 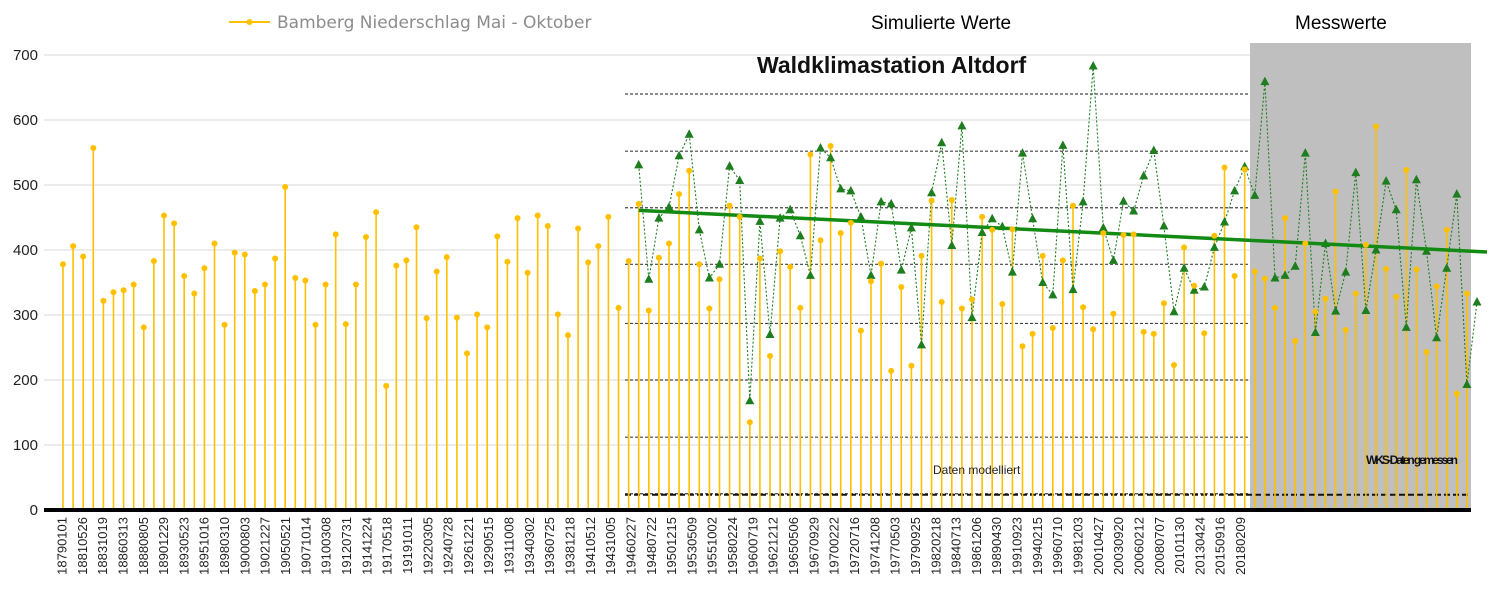 I want to click on x-tick-label: 19820218, so click(x=935, y=546).